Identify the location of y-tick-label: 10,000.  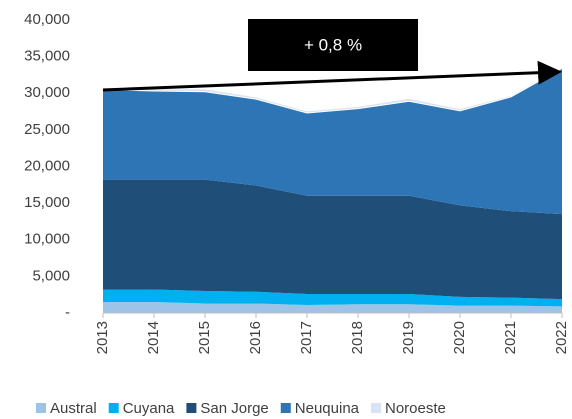
(47, 239).